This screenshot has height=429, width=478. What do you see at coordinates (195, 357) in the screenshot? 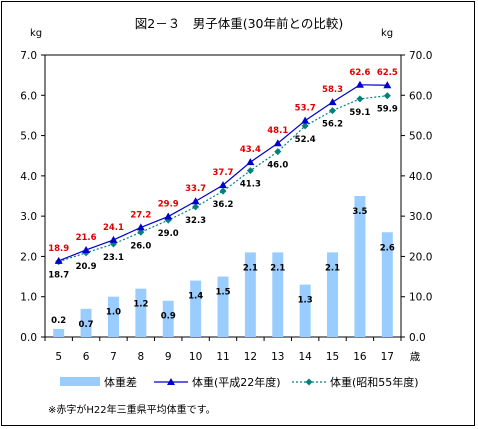
I see `x-tick-label: 10` at bounding box center [195, 357].